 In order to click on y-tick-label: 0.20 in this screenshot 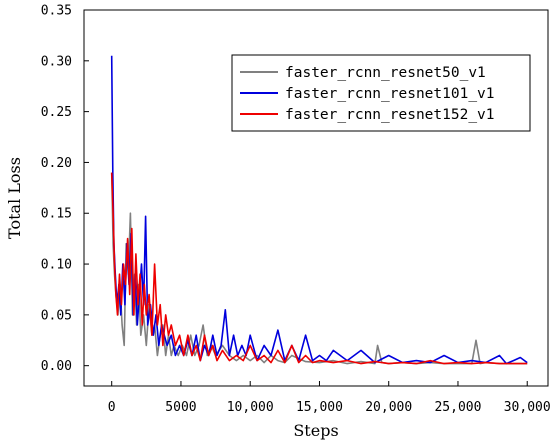, I will do `click(56, 163)`.